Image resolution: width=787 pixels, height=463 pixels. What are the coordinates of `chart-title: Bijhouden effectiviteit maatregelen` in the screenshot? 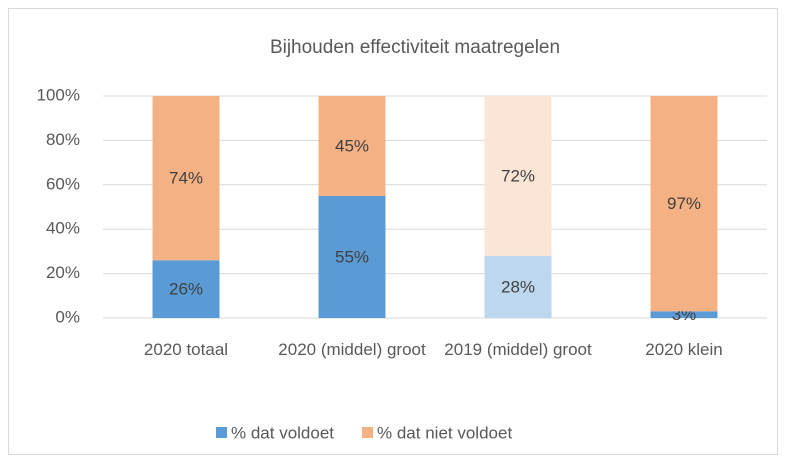 It's located at (415, 47).